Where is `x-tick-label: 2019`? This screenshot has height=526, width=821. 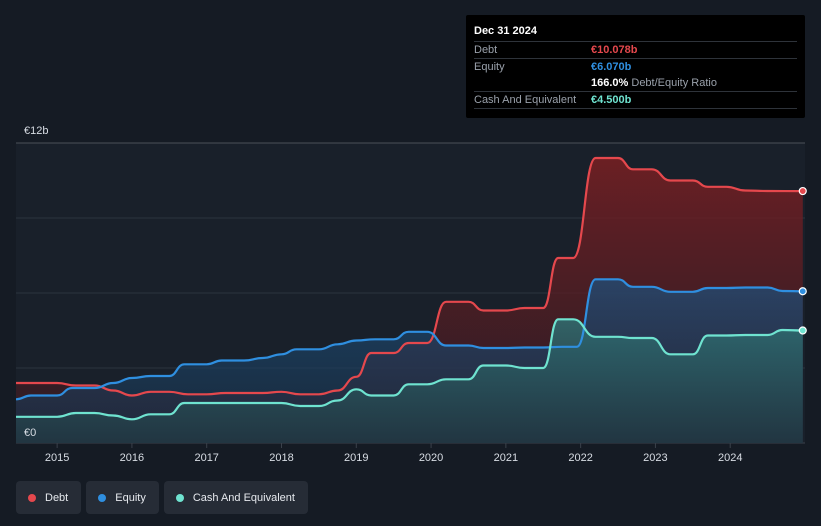
x-tick-label: 2019 is located at coordinates (356, 458).